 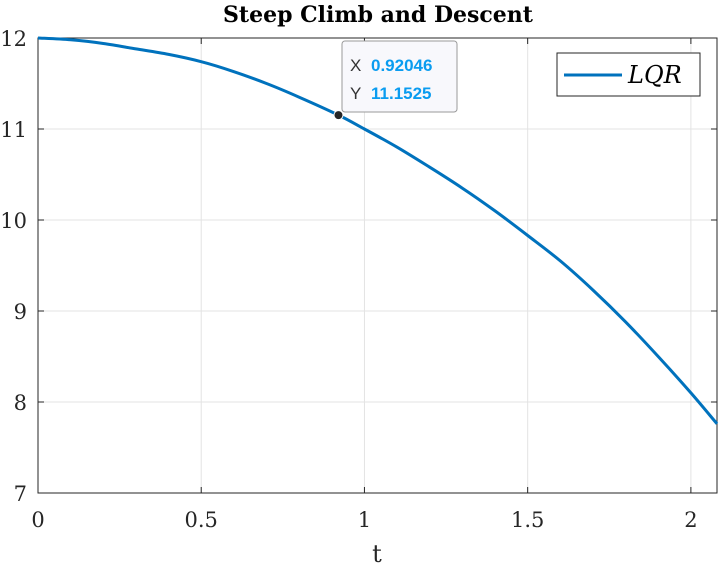 I want to click on data-tip-box, so click(x=399, y=76).